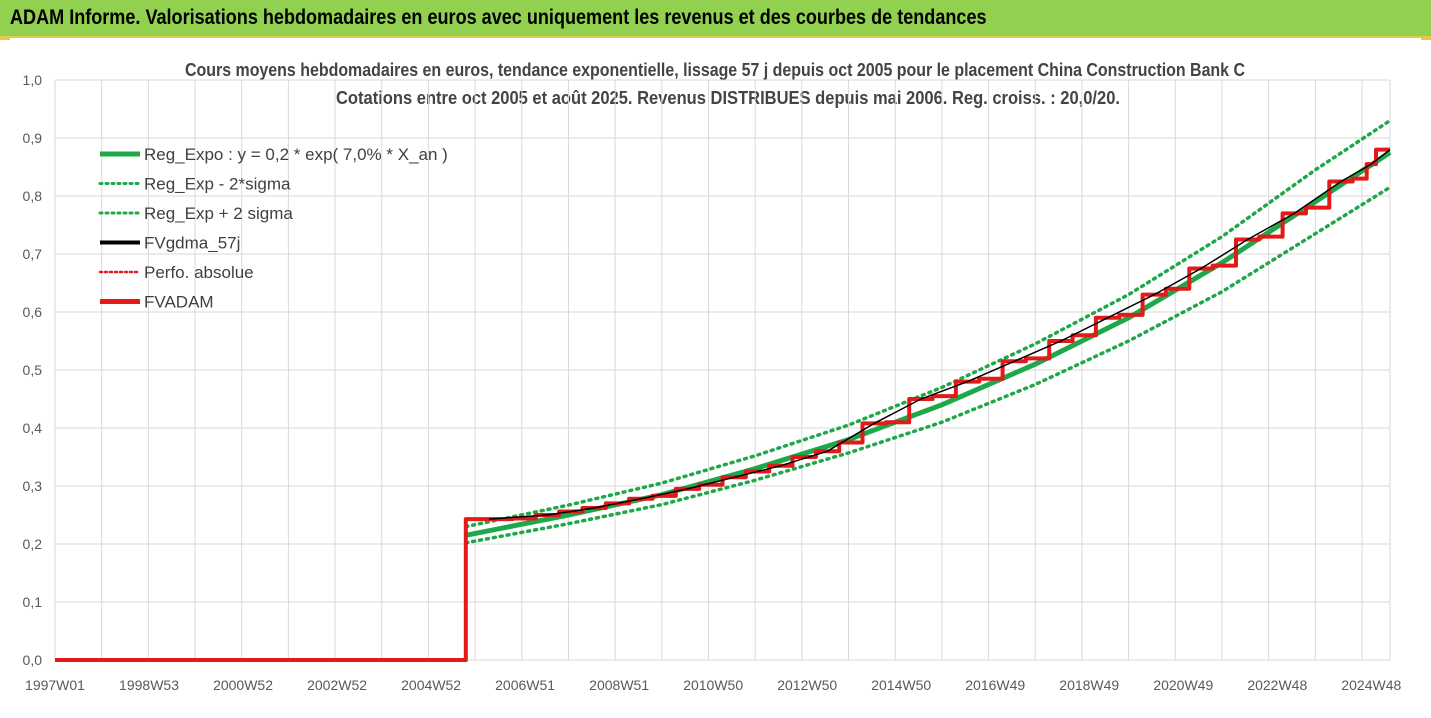 This screenshot has width=1431, height=718. I want to click on x-tick-label: 2014W50, so click(901, 685).